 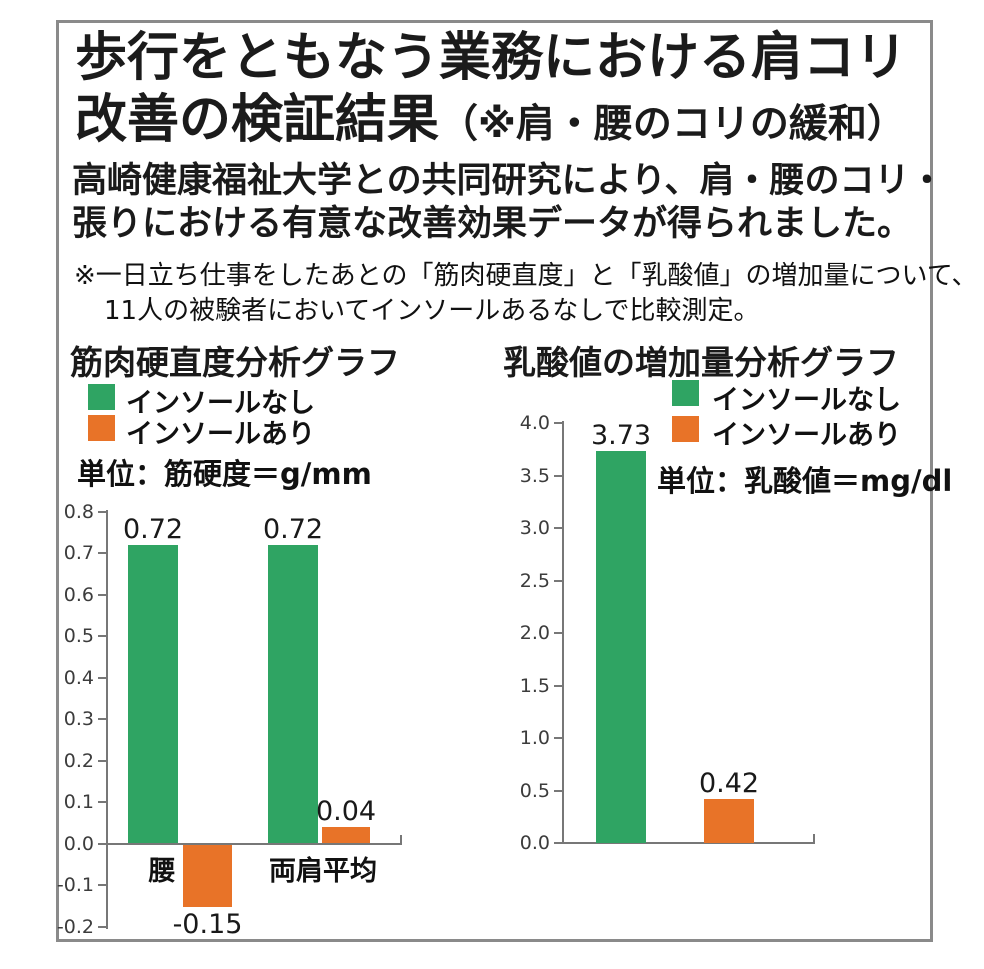 I want to click on note-line2: 11人の被験者においてインソールあるなしで比較測定。, so click(x=432, y=311).